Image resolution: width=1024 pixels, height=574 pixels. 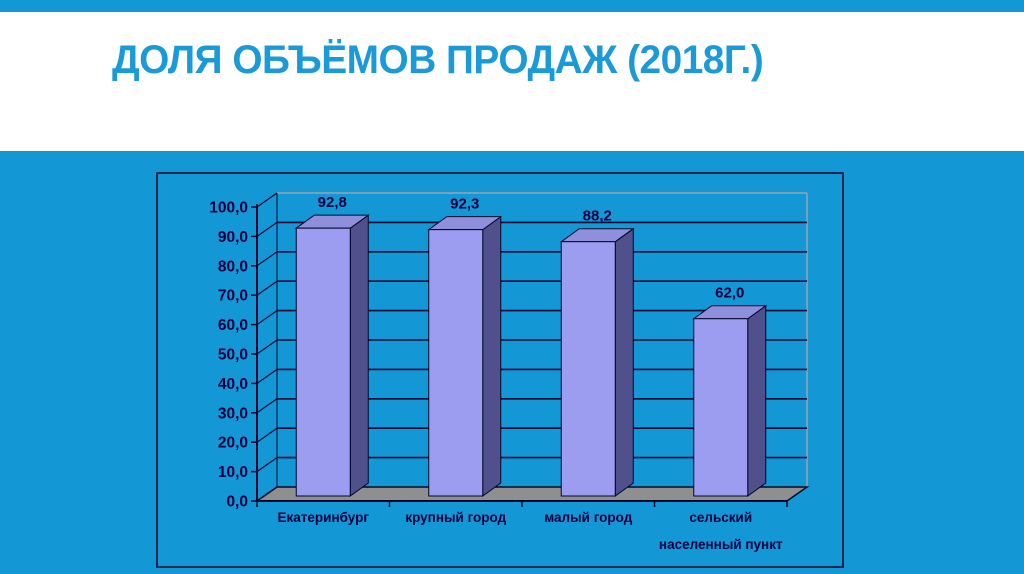 What do you see at coordinates (233, 325) in the screenshot?
I see `y-axis-tick-label: 60,0` at bounding box center [233, 325].